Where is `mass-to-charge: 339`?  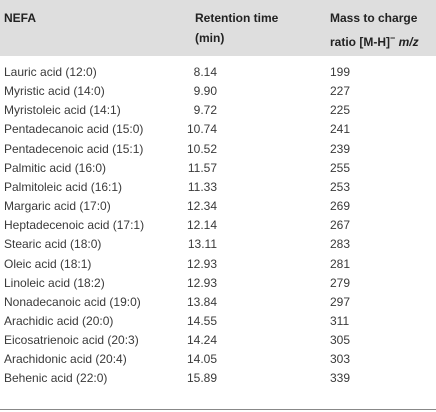
mass-to-charge: 339 is located at coordinates (340, 378).